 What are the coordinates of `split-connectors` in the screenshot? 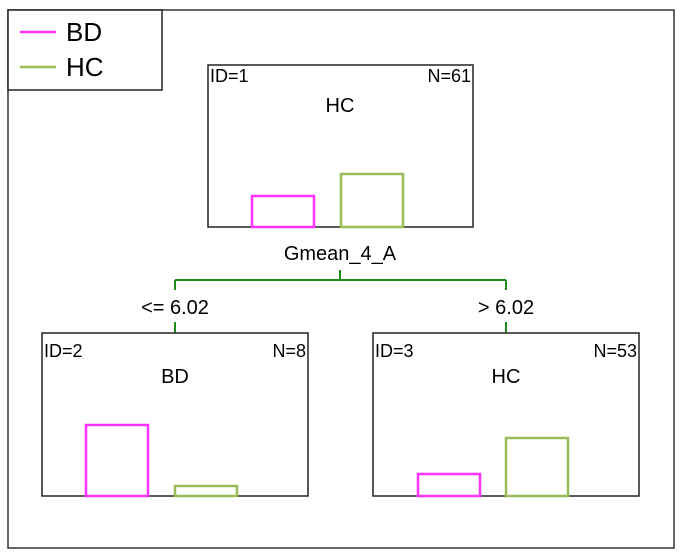 It's located at (340, 301).